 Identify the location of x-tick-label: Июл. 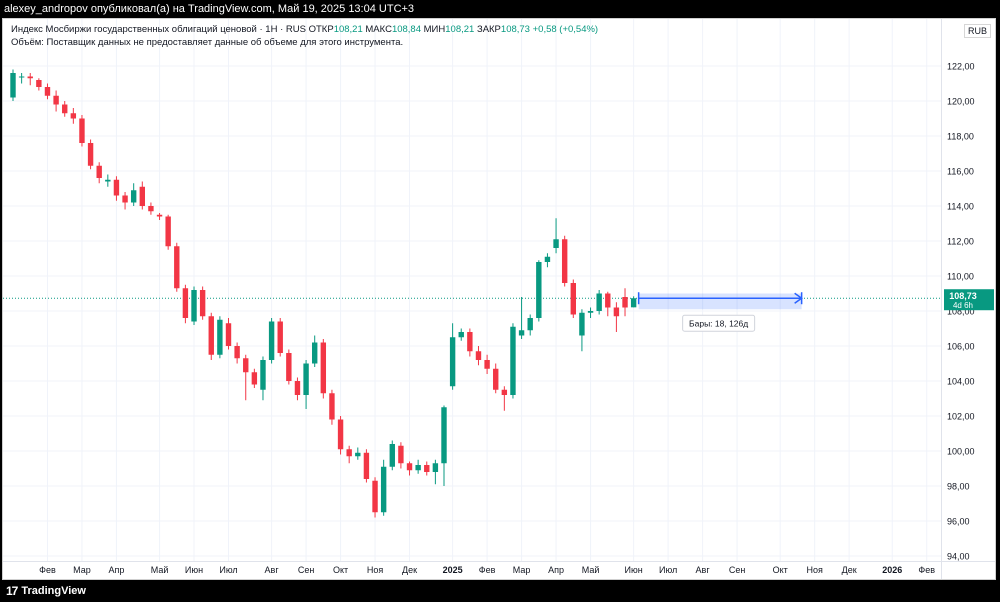
(668, 570).